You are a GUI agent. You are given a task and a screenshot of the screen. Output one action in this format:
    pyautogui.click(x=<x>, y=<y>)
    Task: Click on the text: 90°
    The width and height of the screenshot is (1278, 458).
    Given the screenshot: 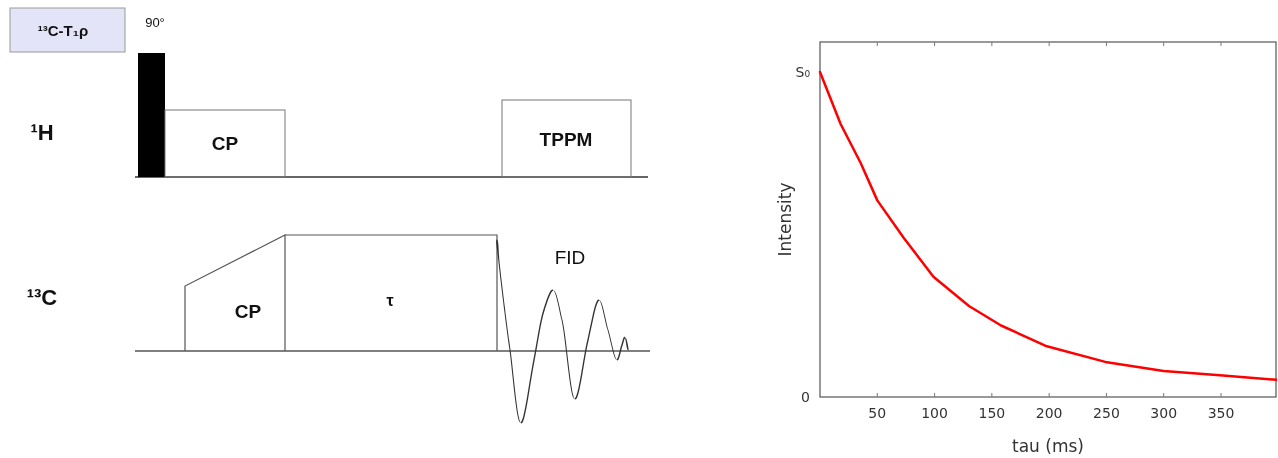 What is the action you would take?
    pyautogui.click(x=155, y=22)
    